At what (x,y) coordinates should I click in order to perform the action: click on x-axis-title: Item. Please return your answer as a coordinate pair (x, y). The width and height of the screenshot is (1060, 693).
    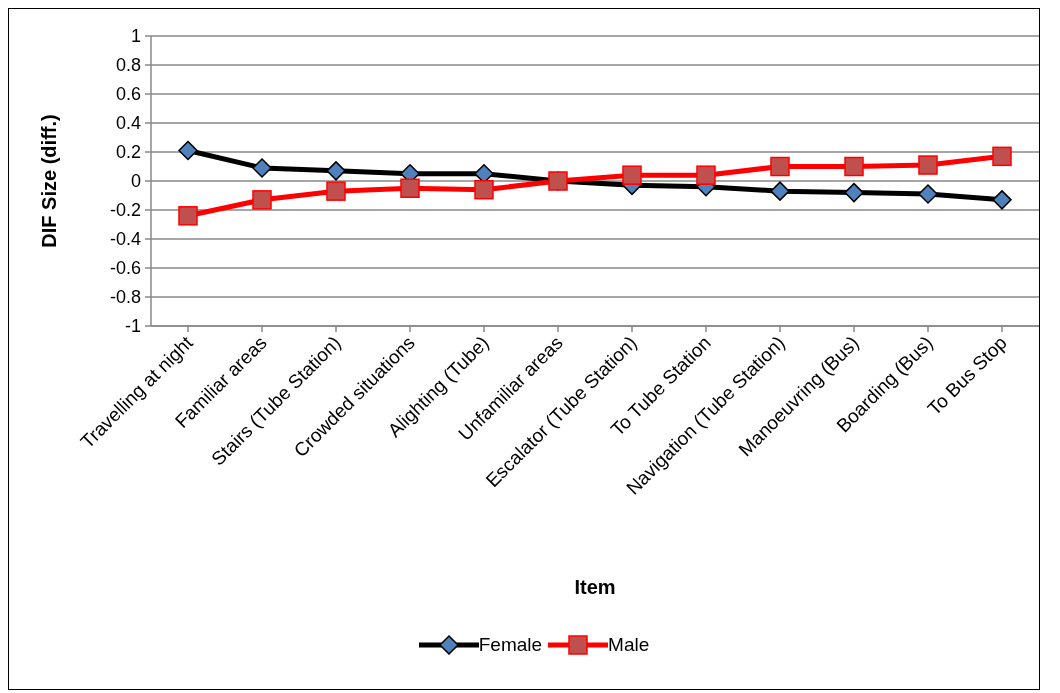
    Looking at the image, I should click on (595, 587).